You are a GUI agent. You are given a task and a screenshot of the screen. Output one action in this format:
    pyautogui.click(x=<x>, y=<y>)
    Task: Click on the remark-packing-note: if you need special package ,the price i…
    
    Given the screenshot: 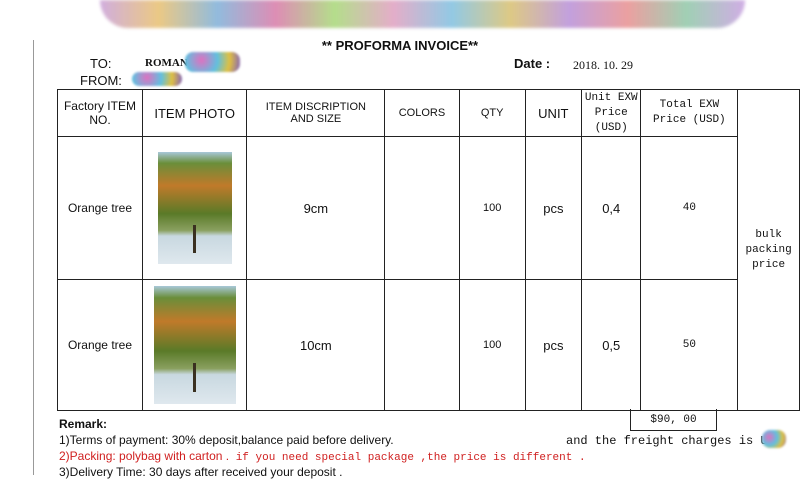 What is the action you would take?
    pyautogui.click(x=407, y=458)
    